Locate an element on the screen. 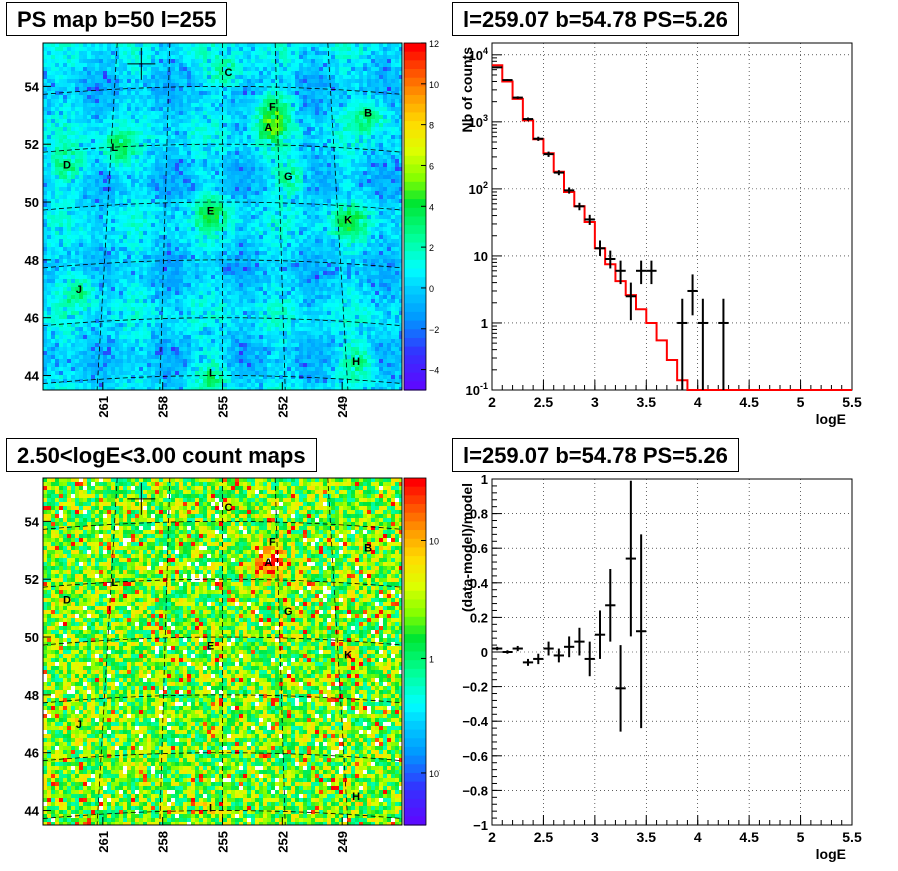 Image resolution: width=898 pixels, height=871 pixels. y-tick-label: 0.8 is located at coordinates (479, 514).